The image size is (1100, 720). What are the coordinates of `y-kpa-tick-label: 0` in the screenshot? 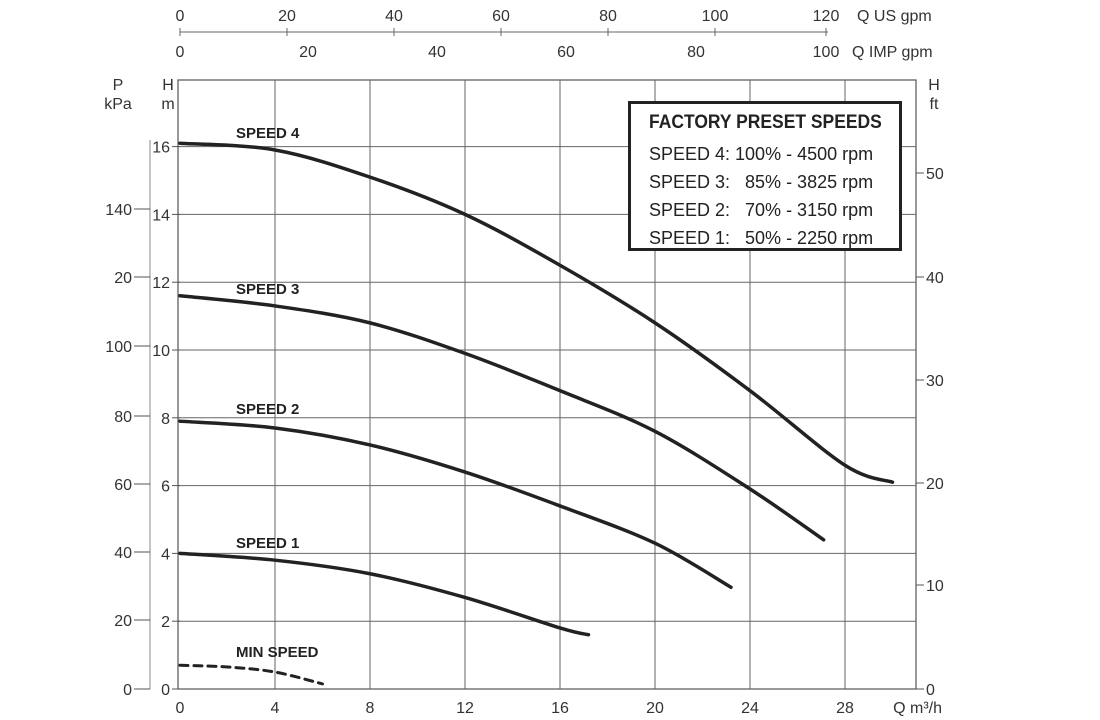 It's located at (127, 690).